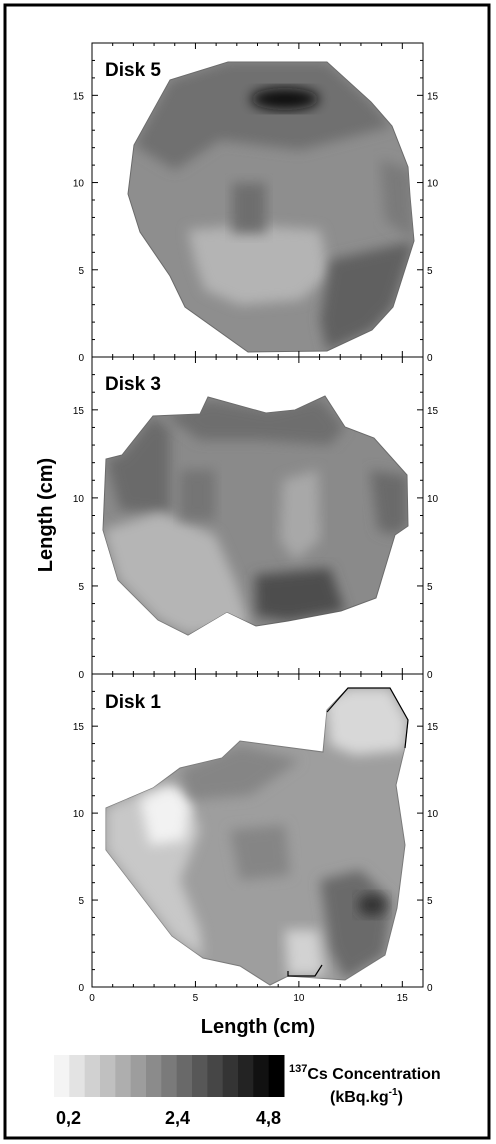 The width and height of the screenshot is (496, 1144). What do you see at coordinates (133, 384) in the screenshot?
I see `panel-label: Disk 3` at bounding box center [133, 384].